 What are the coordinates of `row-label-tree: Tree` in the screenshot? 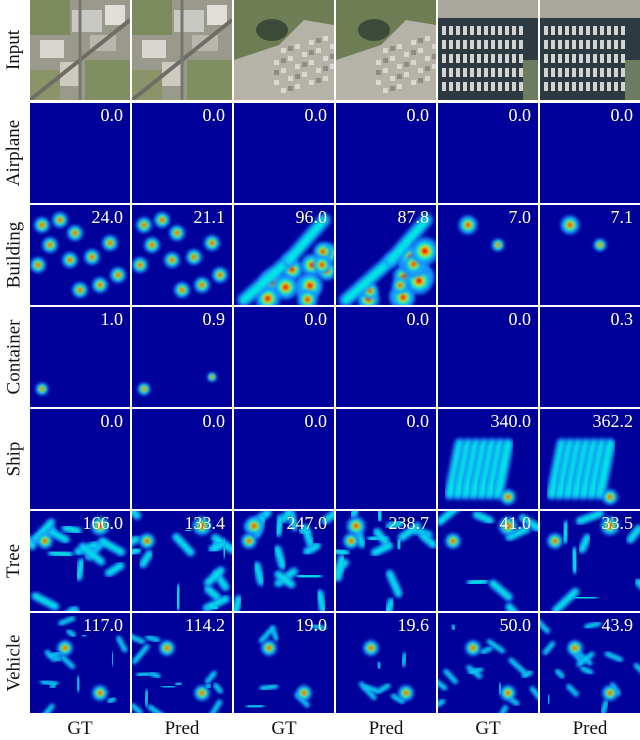 It's located at (14, 561).